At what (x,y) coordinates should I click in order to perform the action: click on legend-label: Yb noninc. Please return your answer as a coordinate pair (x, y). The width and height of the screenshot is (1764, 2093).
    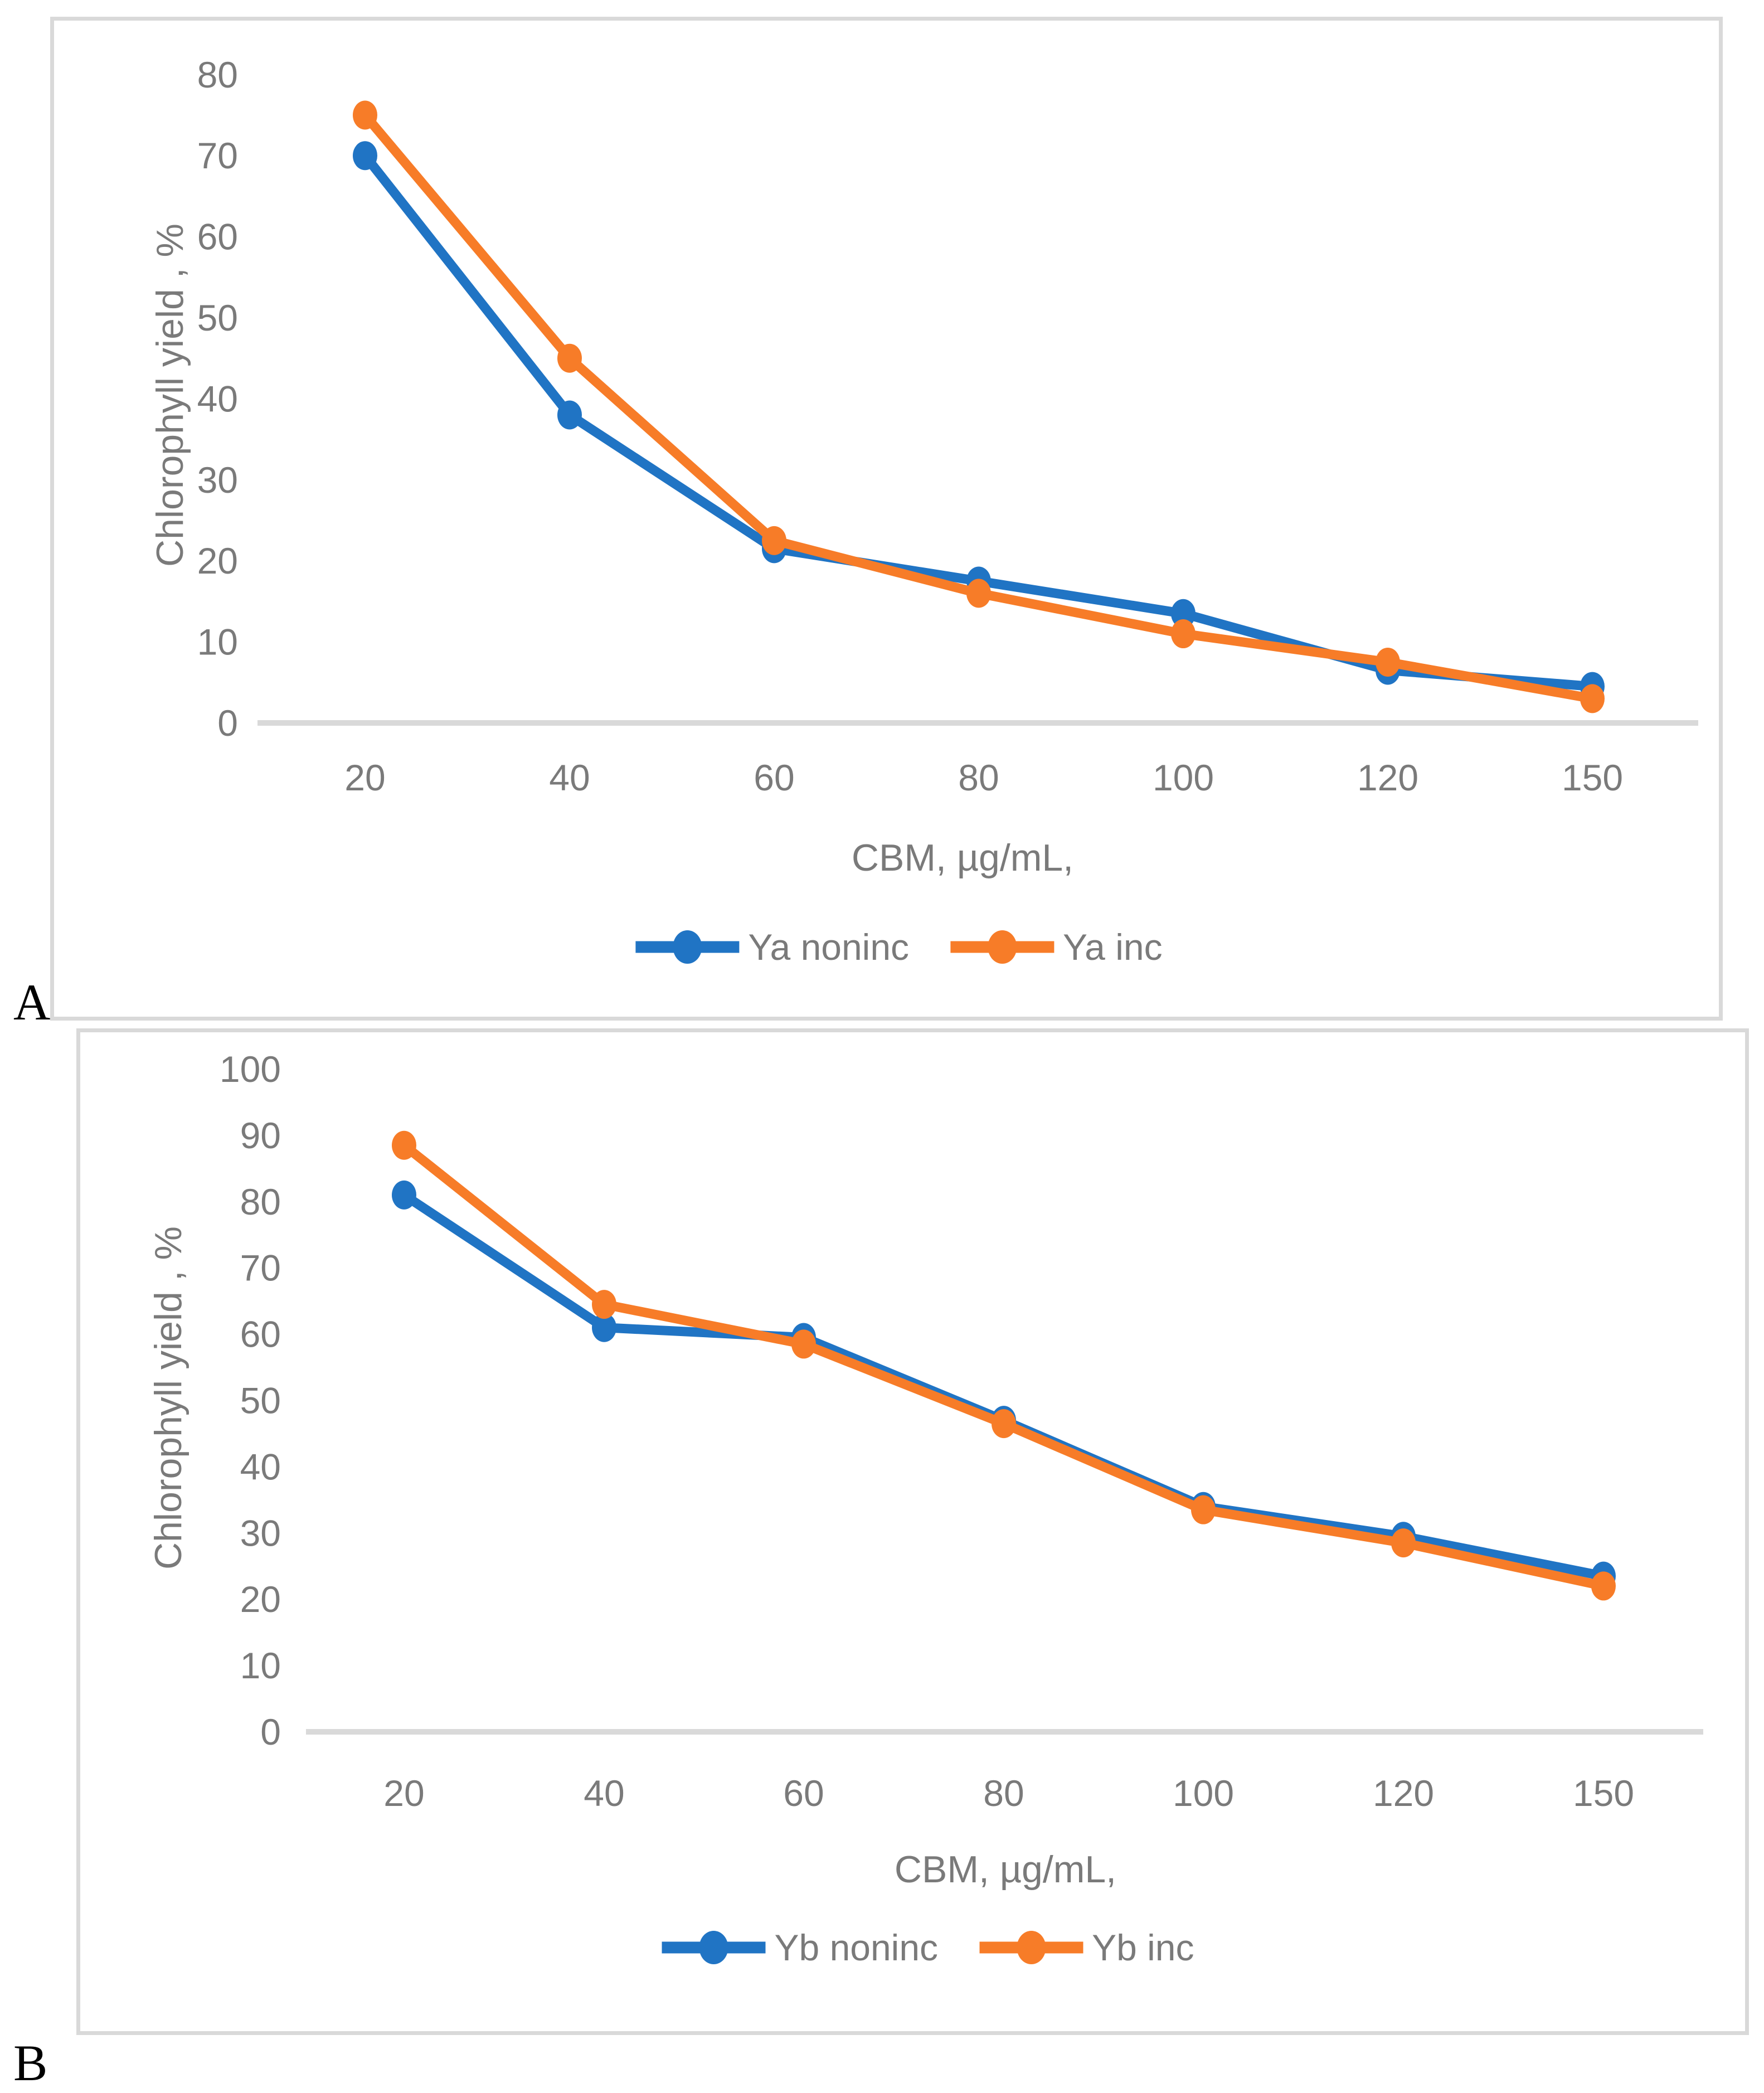
    Looking at the image, I should click on (856, 1947).